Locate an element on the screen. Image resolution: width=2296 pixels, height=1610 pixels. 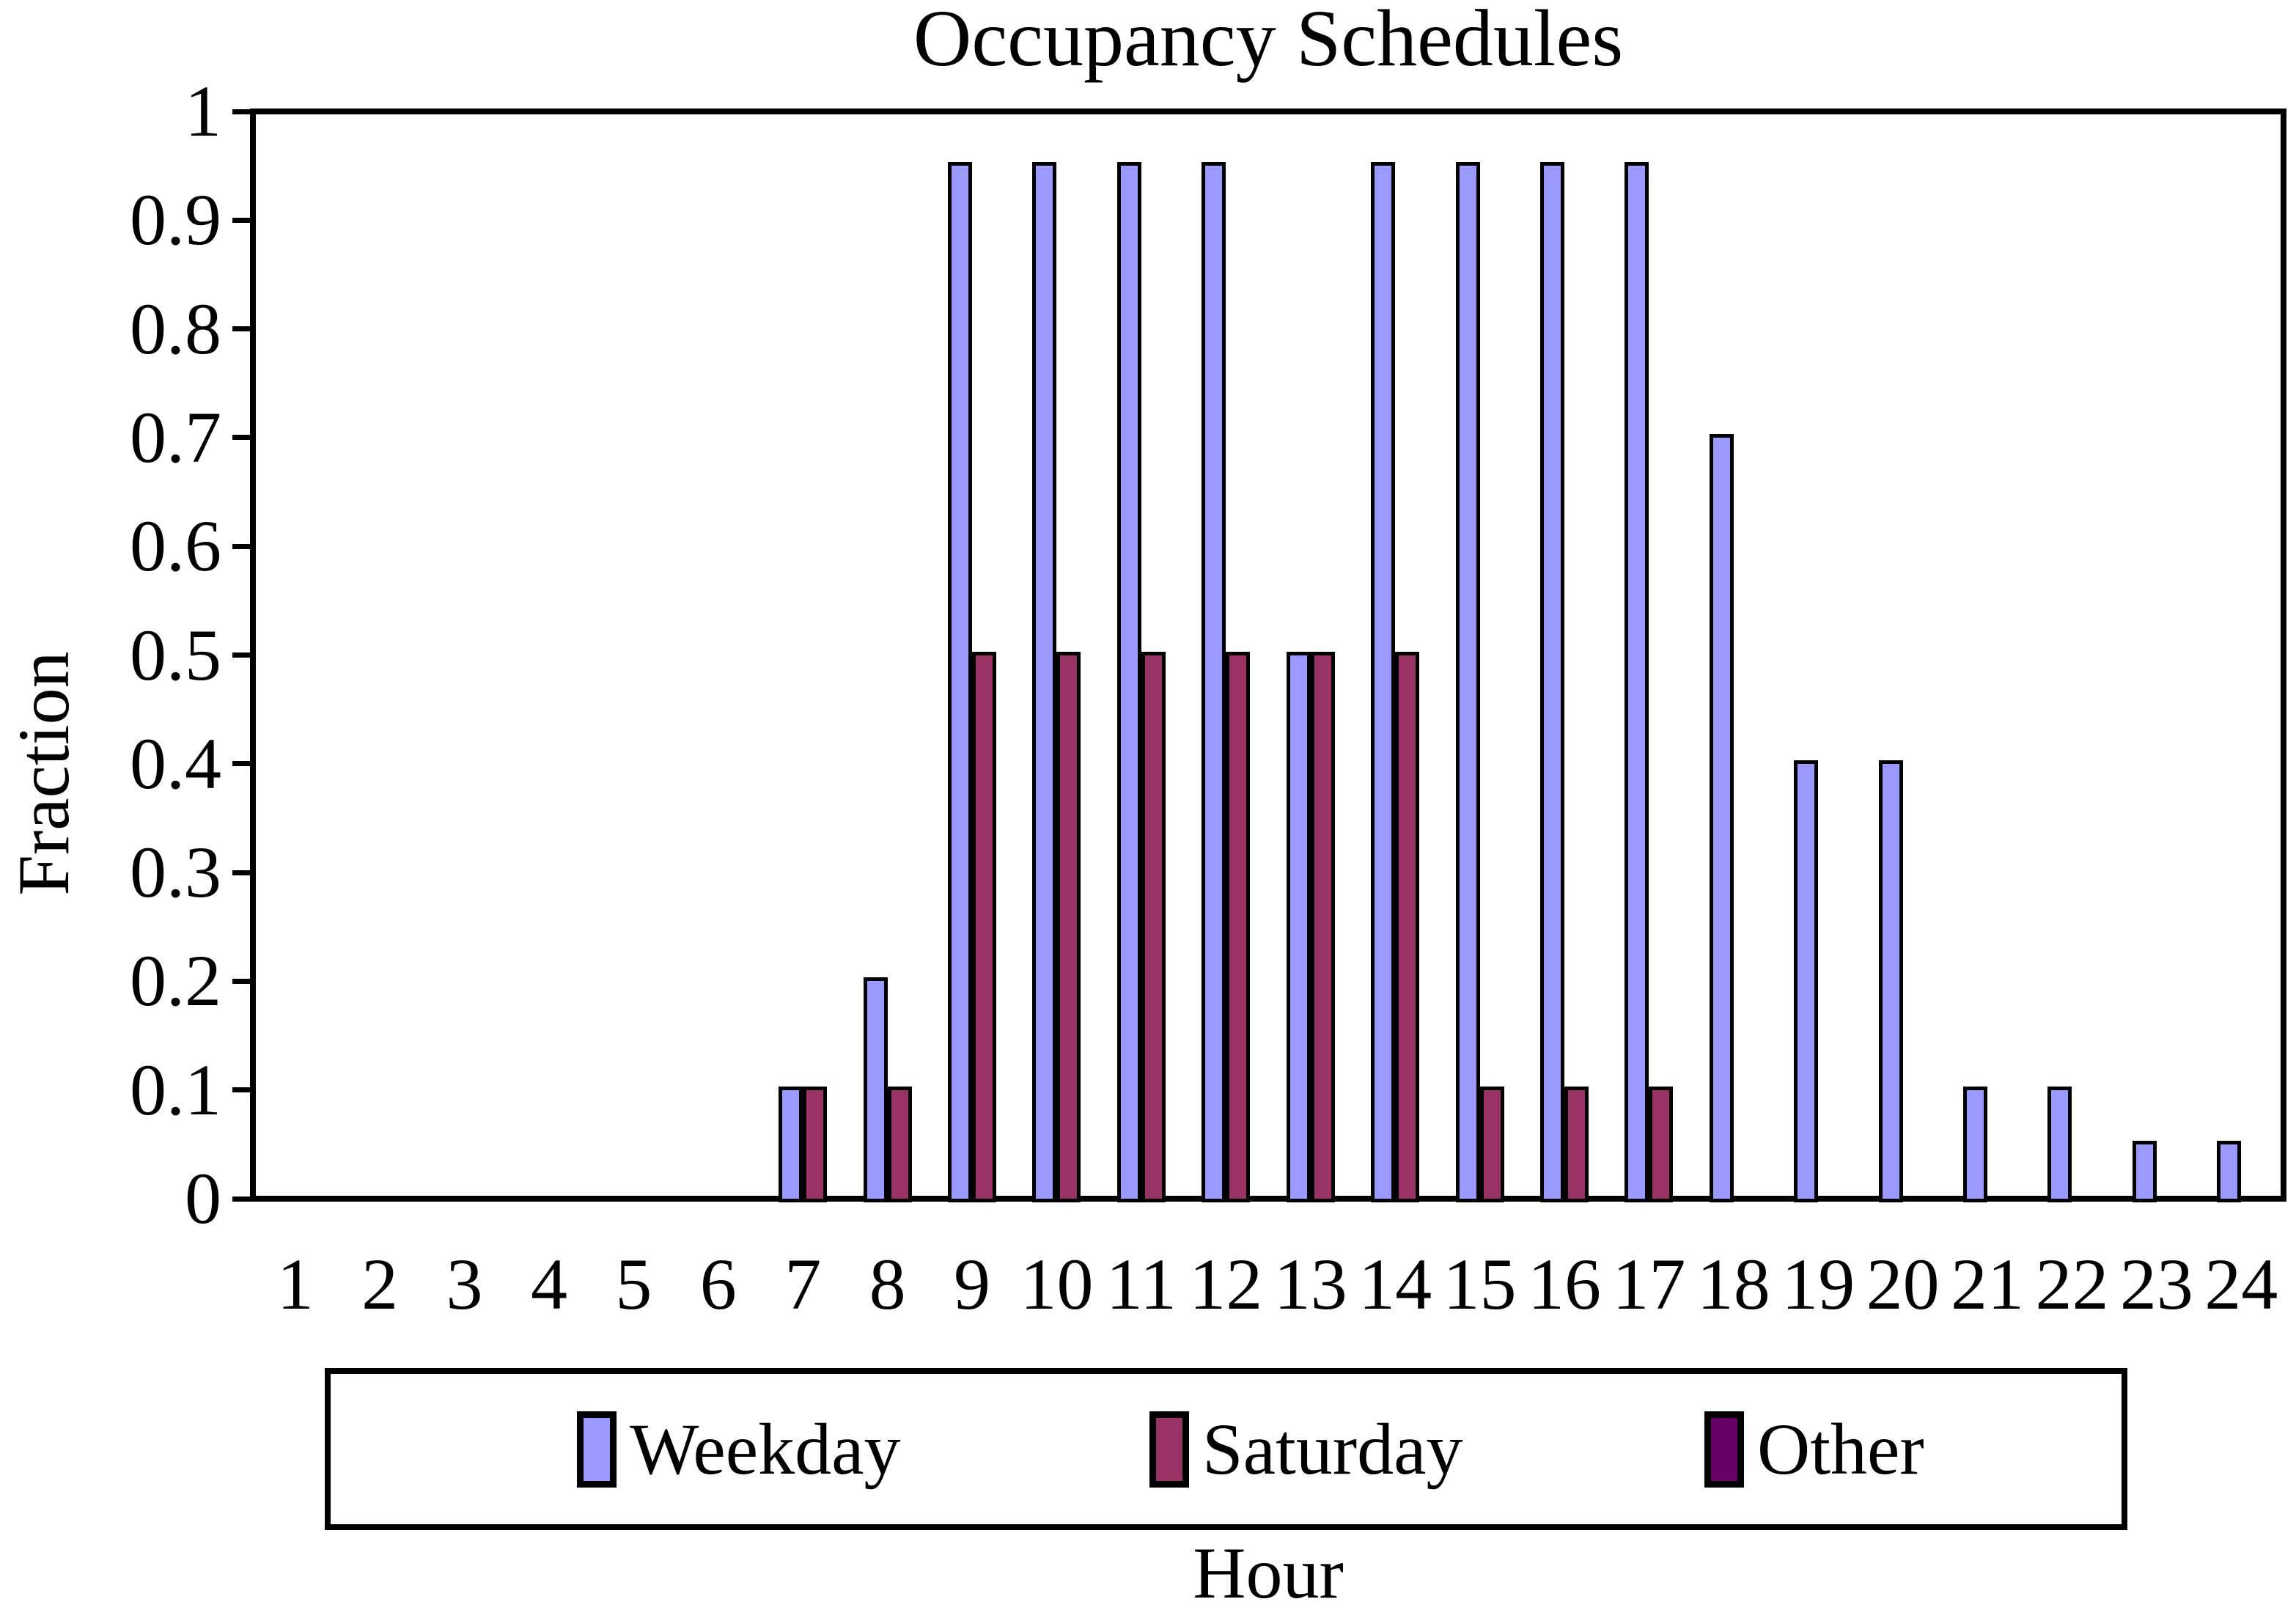
y-tick-label: 0.8 is located at coordinates (175, 328).